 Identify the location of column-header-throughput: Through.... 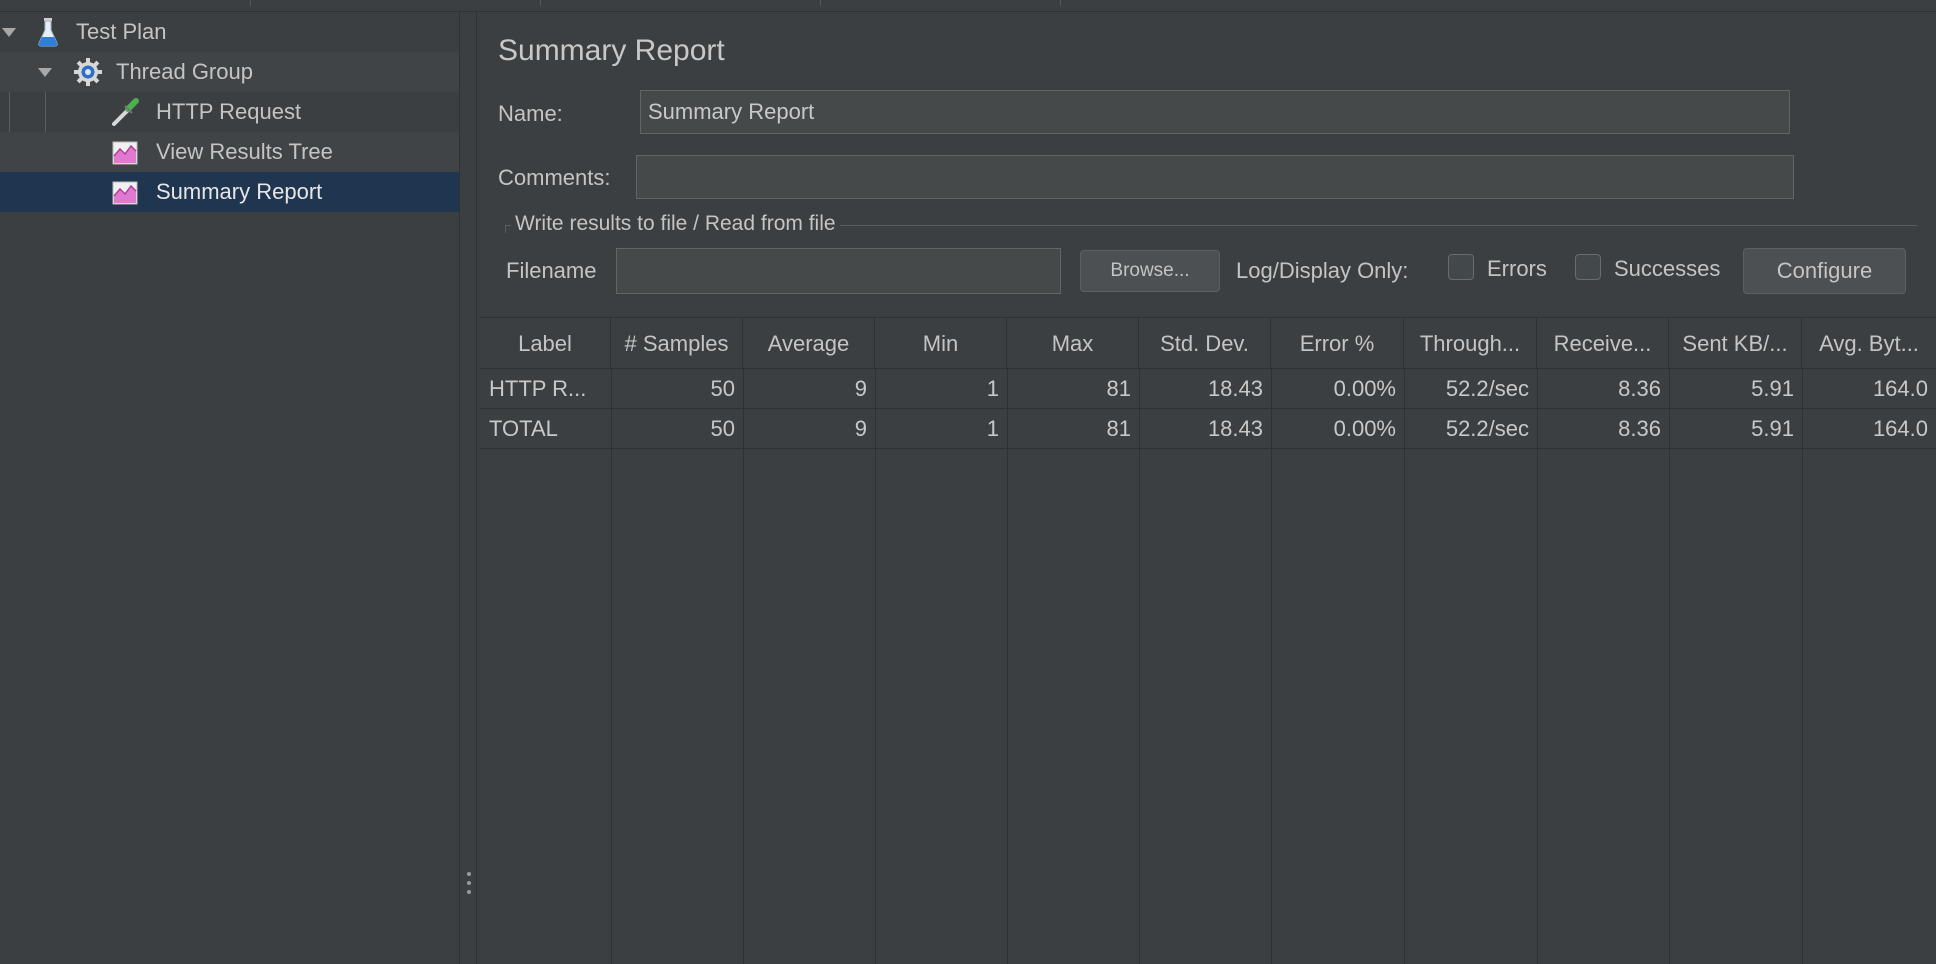
(1470, 344).